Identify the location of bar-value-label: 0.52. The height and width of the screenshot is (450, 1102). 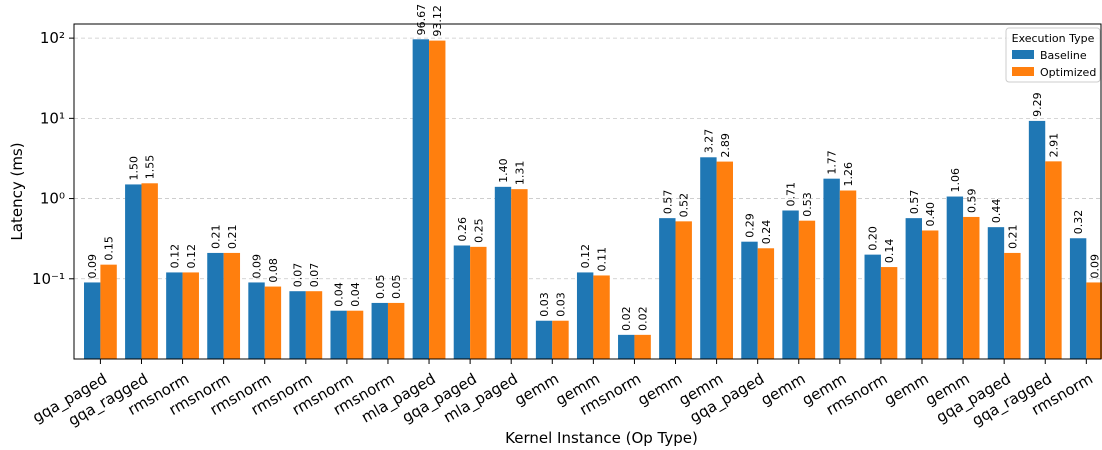
(684, 205).